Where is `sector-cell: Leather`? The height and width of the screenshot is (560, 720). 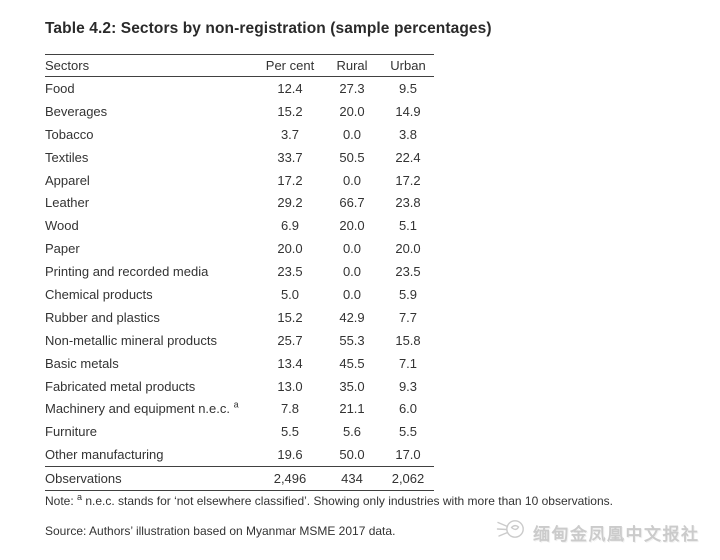 sector-cell: Leather is located at coordinates (67, 203).